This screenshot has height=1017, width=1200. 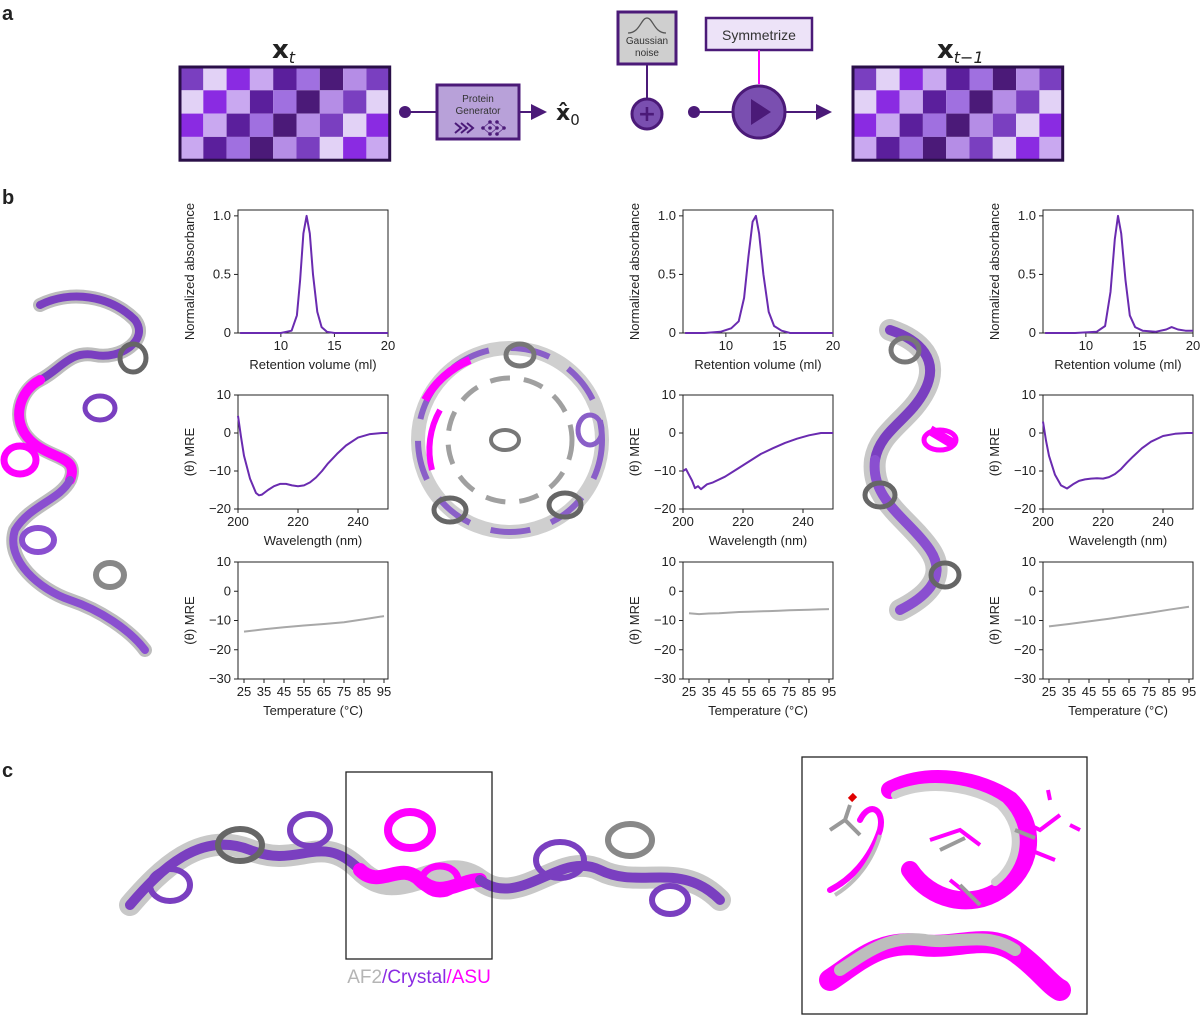 What do you see at coordinates (480, 128) in the screenshot?
I see `neural-net-icon` at bounding box center [480, 128].